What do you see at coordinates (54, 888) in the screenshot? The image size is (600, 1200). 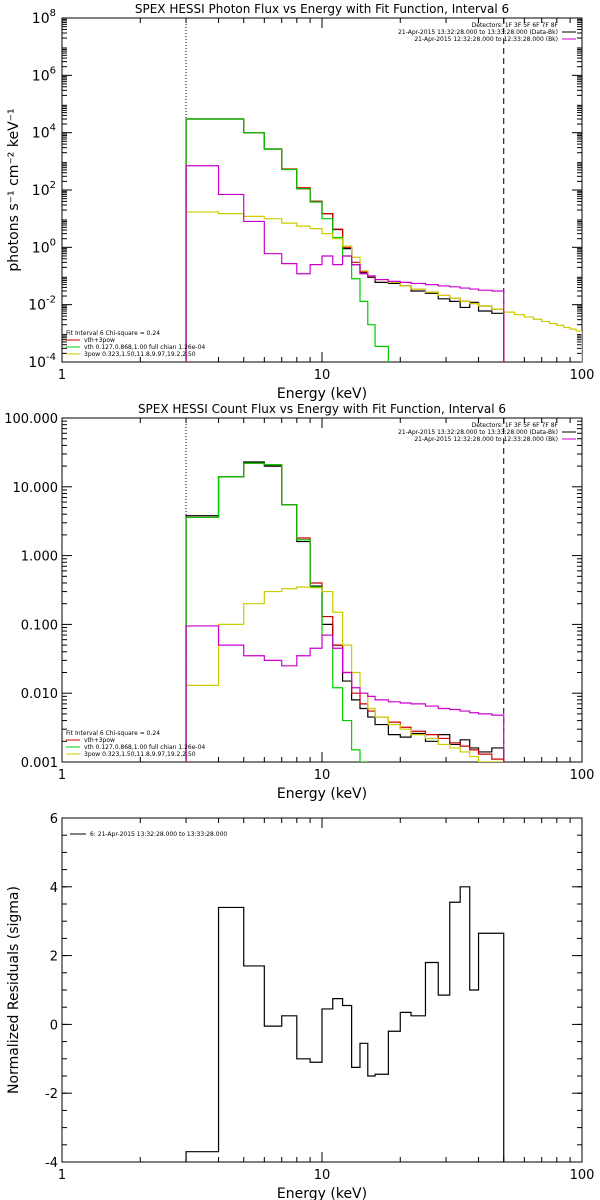 I see `y-tick-label: 4` at bounding box center [54, 888].